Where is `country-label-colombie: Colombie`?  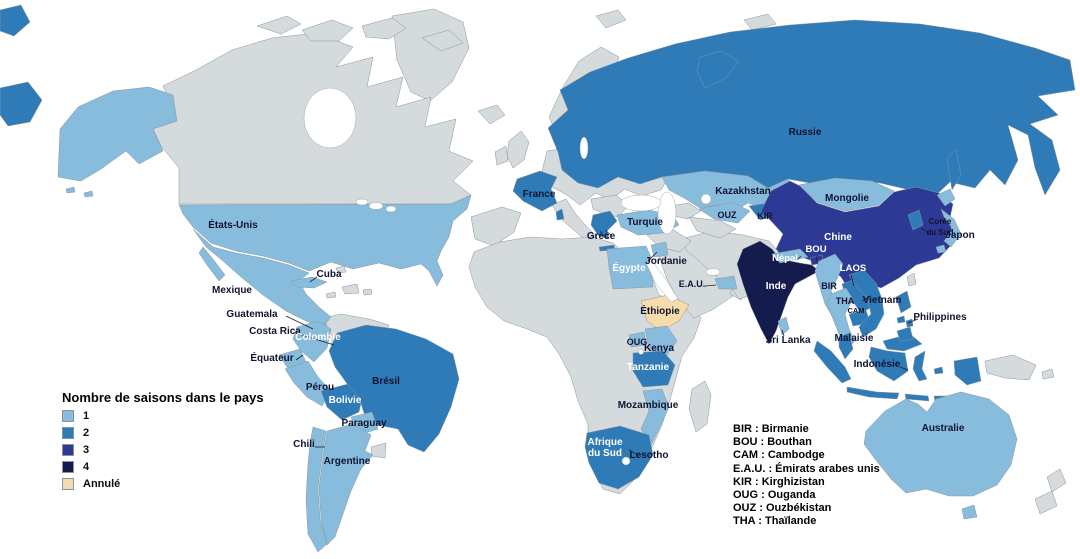
country-label-colombie: Colombie is located at coordinates (318, 337).